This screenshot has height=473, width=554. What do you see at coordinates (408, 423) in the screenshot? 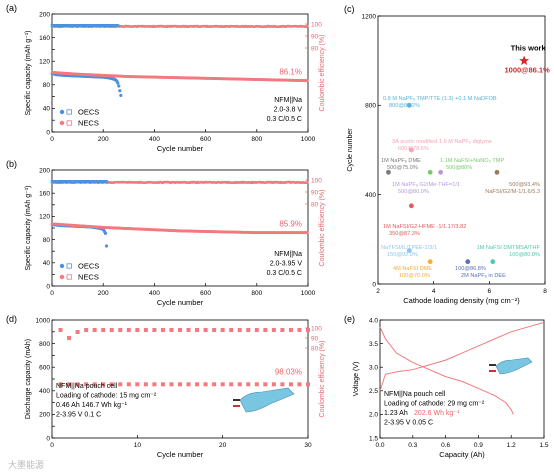
I see `info-line-e: 2-3.95 V 0.05 C` at bounding box center [408, 423].